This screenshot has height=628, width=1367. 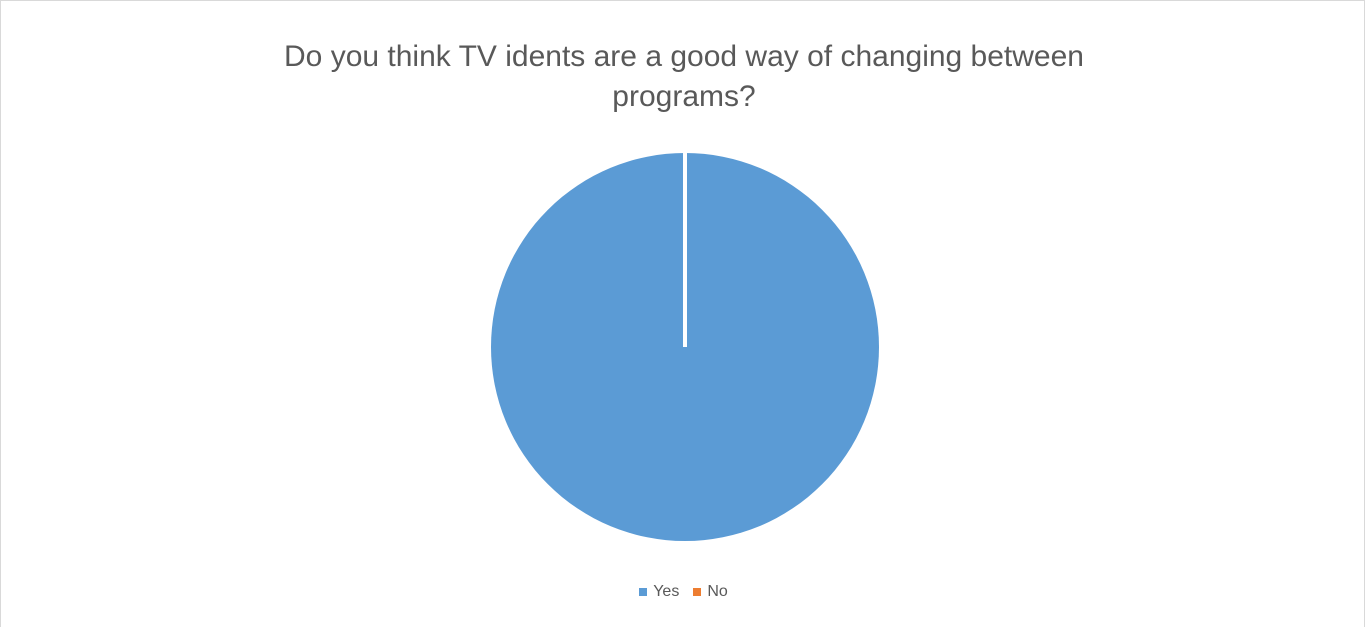 I want to click on legend-swatch-no, so click(x=697, y=592).